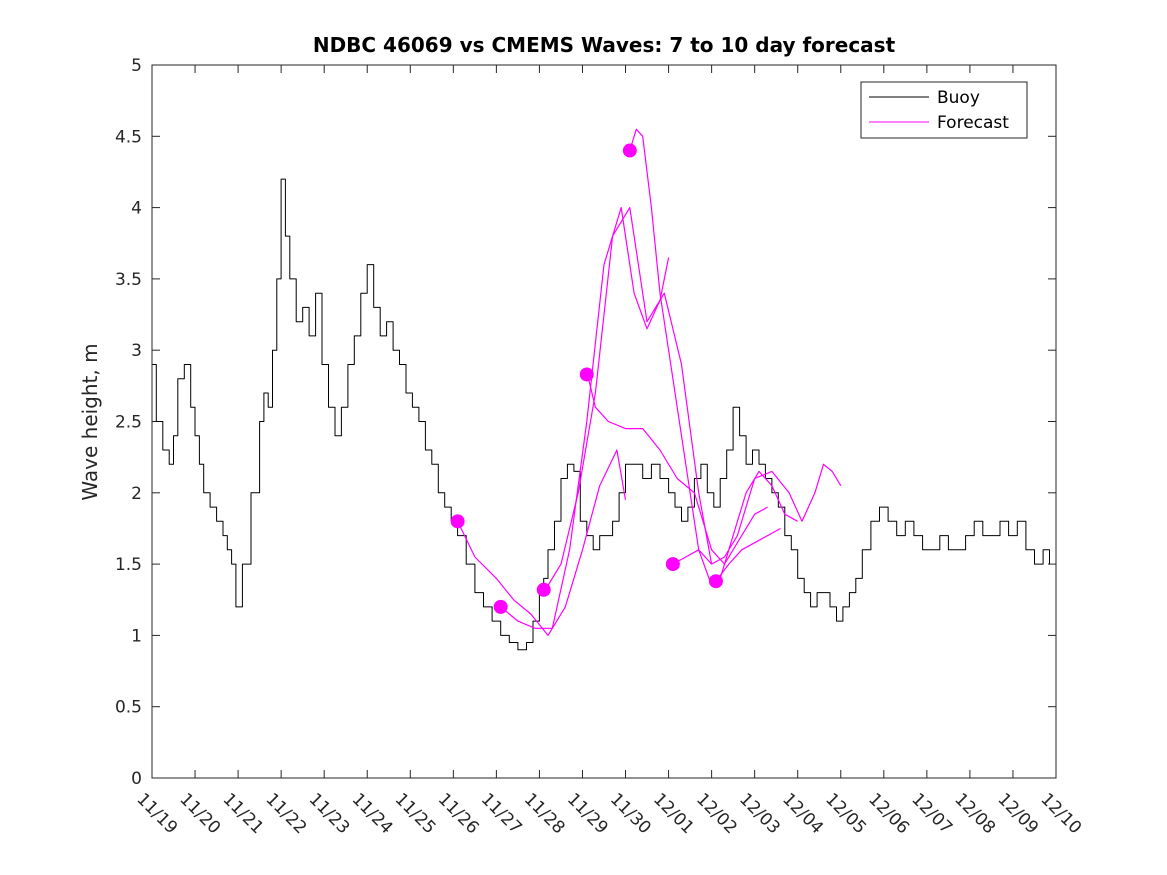  Describe the element at coordinates (128, 565) in the screenshot. I see `y-tick-label: 1.5` at that location.